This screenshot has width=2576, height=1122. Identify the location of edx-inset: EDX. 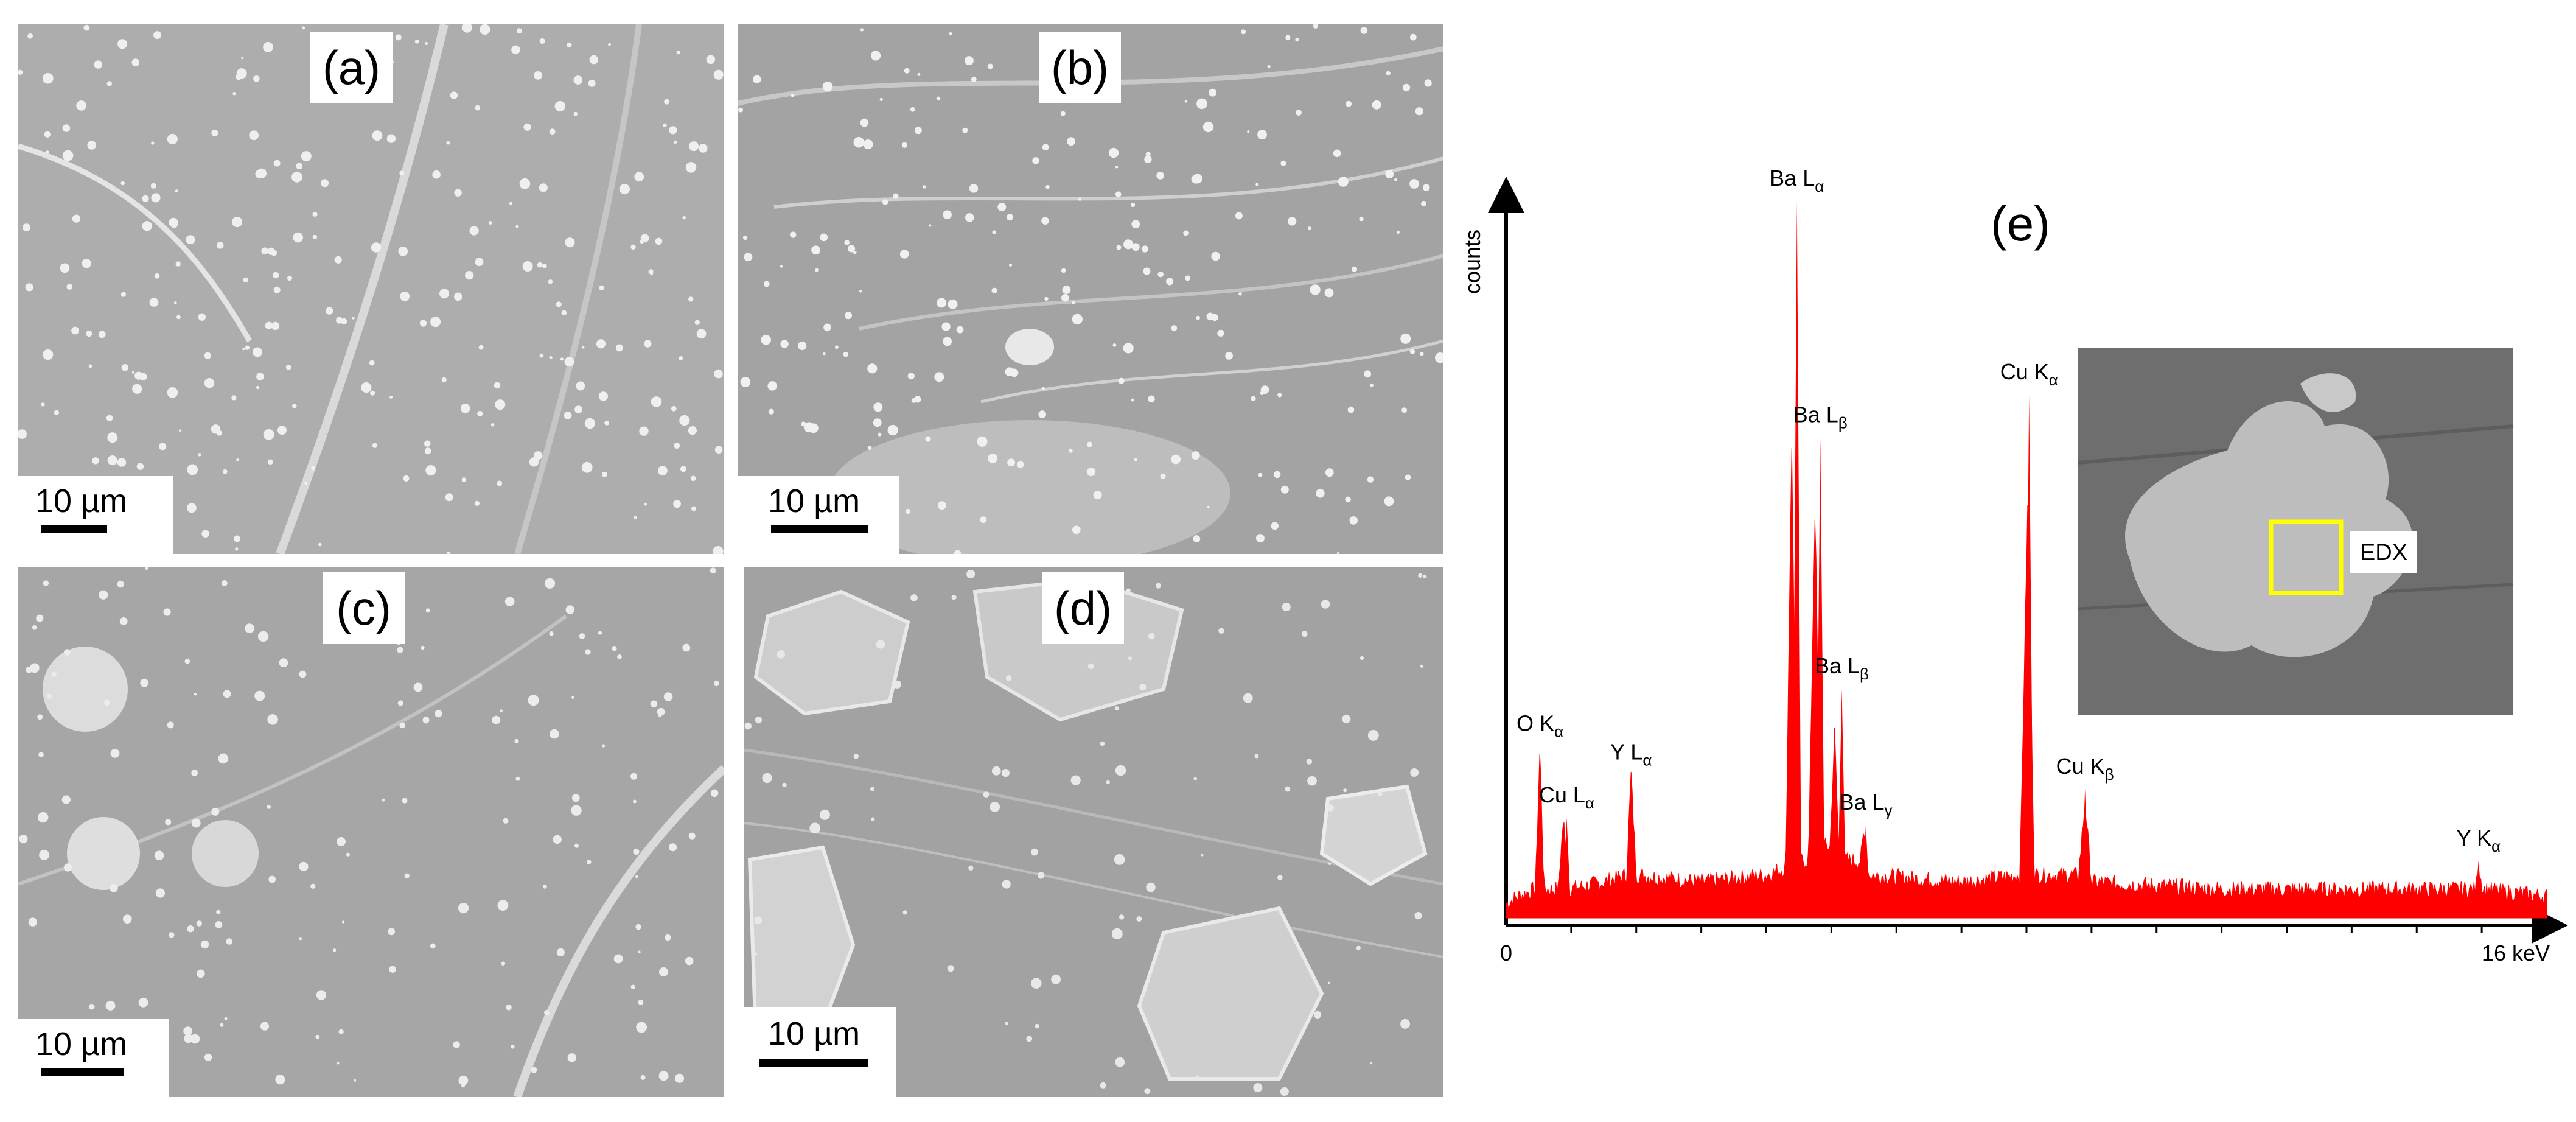
(2296, 531).